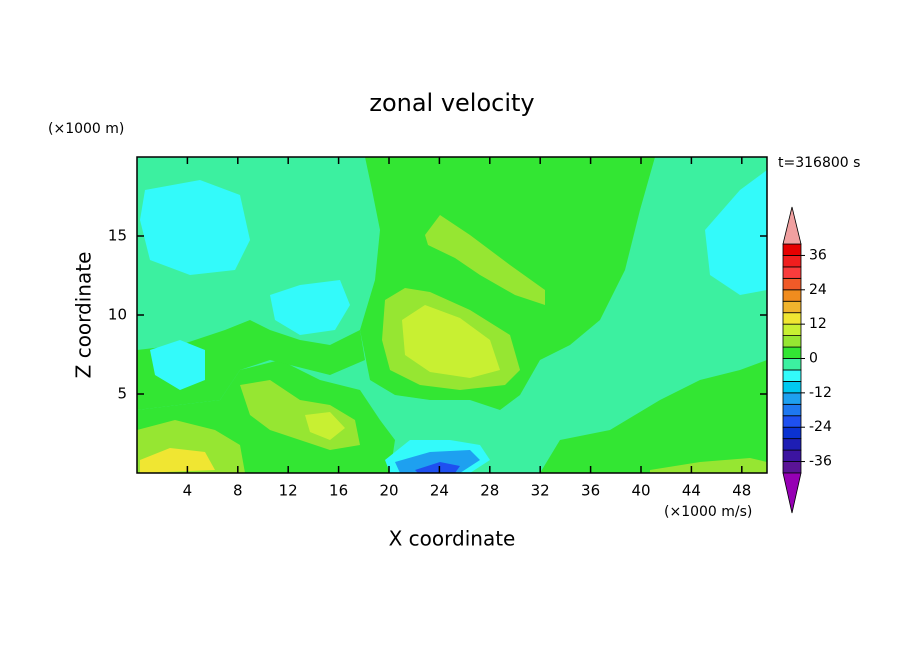 This screenshot has width=904, height=654. Describe the element at coordinates (540, 491) in the screenshot. I see `x-tick-label: 32` at that location.